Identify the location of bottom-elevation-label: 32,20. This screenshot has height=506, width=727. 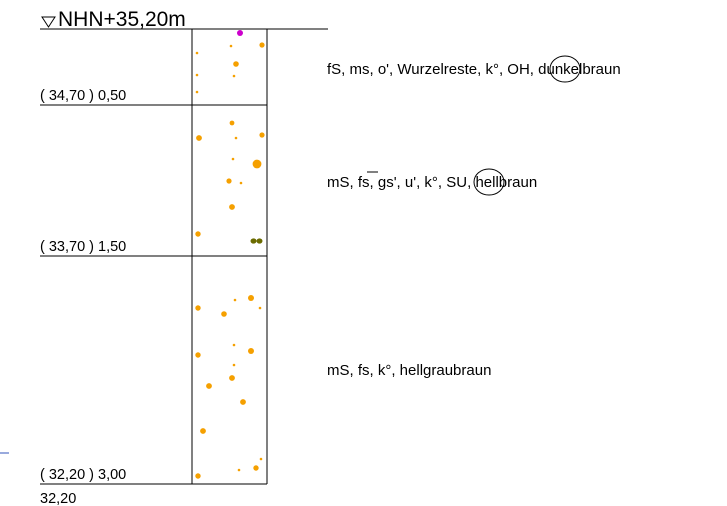
(58, 498).